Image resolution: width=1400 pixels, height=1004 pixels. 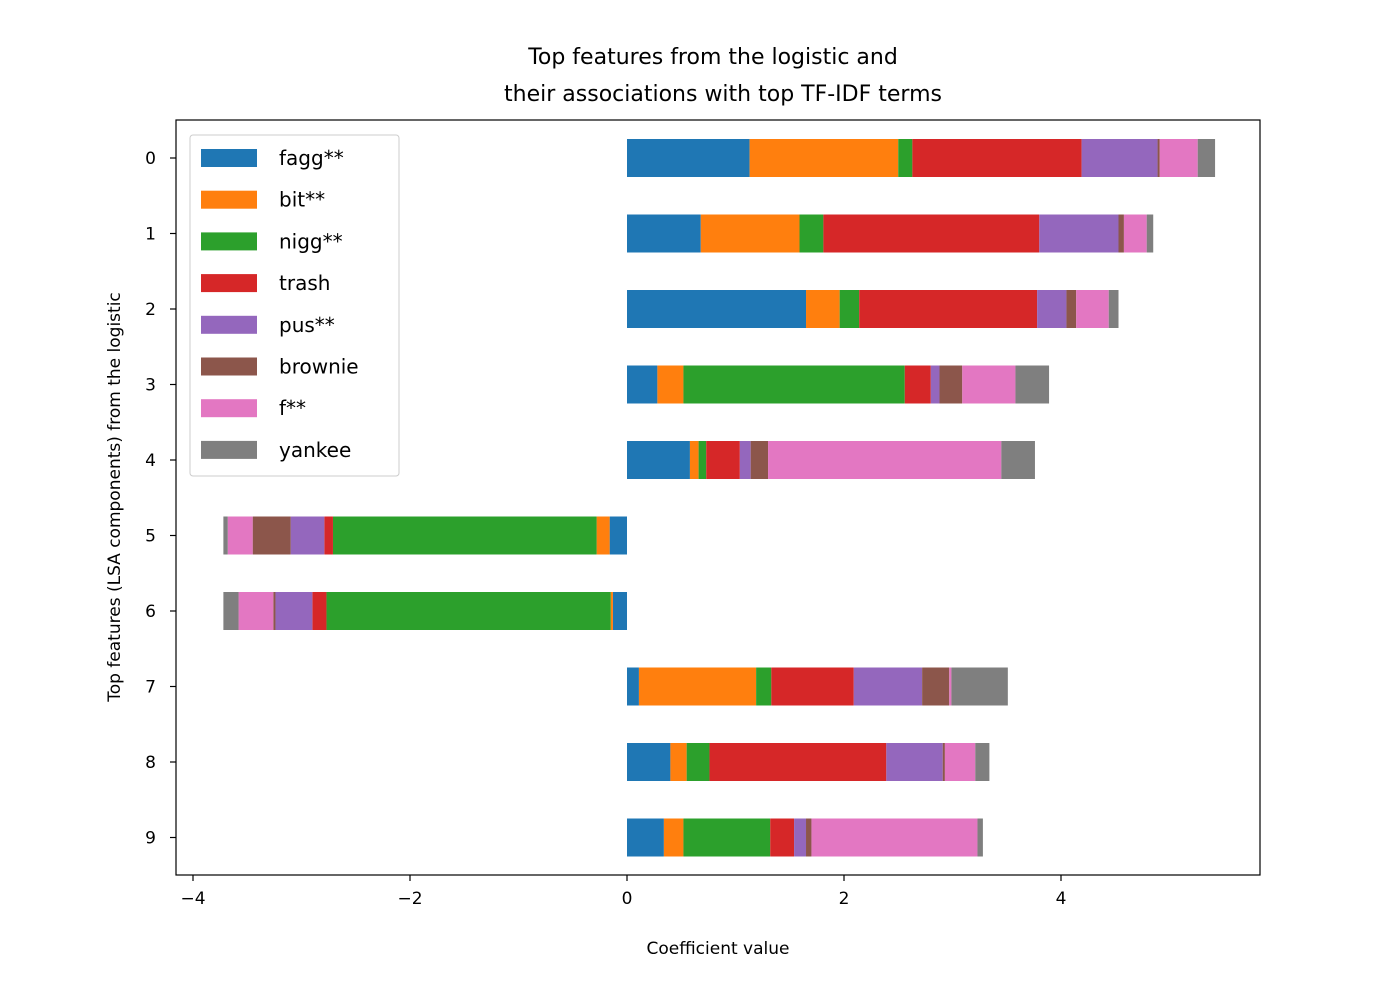 What do you see at coordinates (302, 200) in the screenshot?
I see `legend-label-1: bit**` at bounding box center [302, 200].